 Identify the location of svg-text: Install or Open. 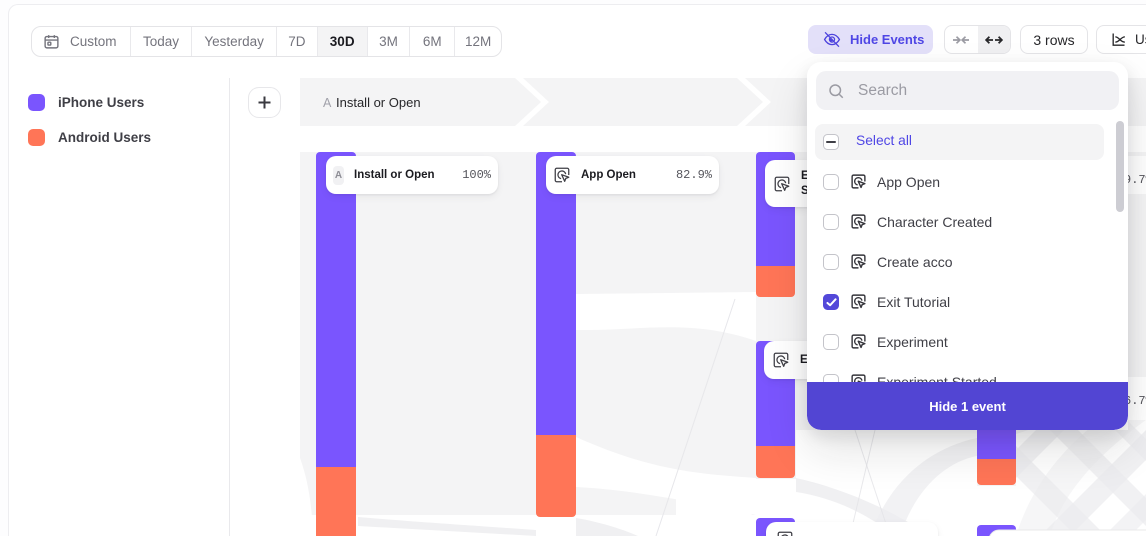
(378, 102).